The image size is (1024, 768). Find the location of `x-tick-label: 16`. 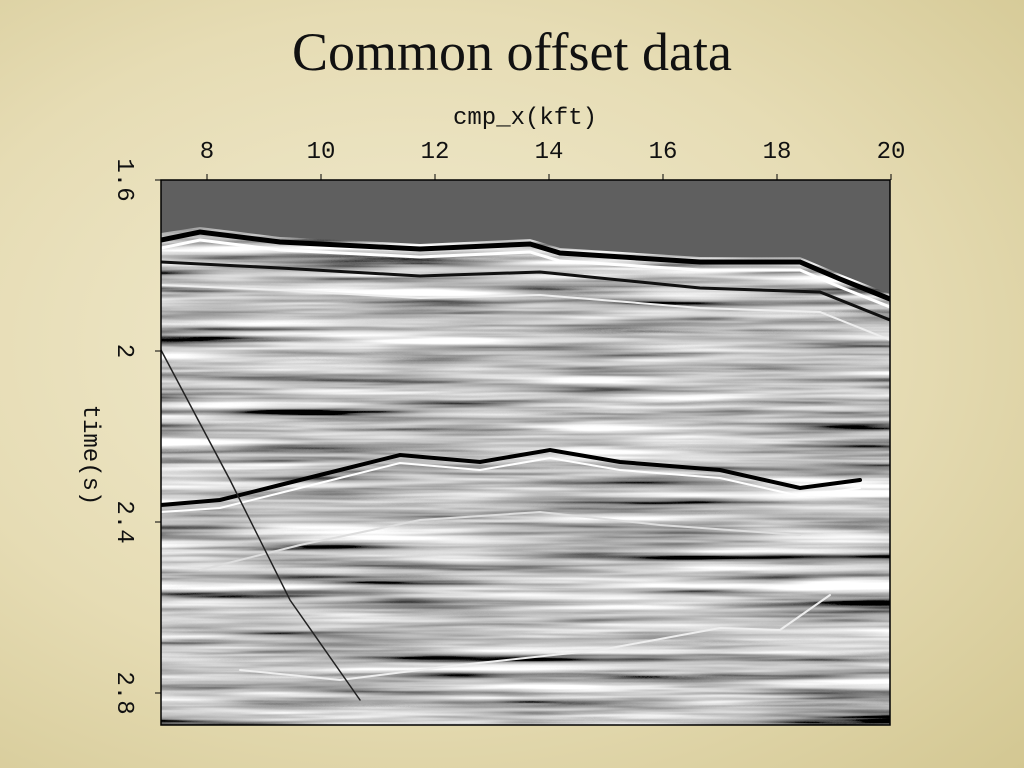

x-tick-label: 16 is located at coordinates (663, 152).